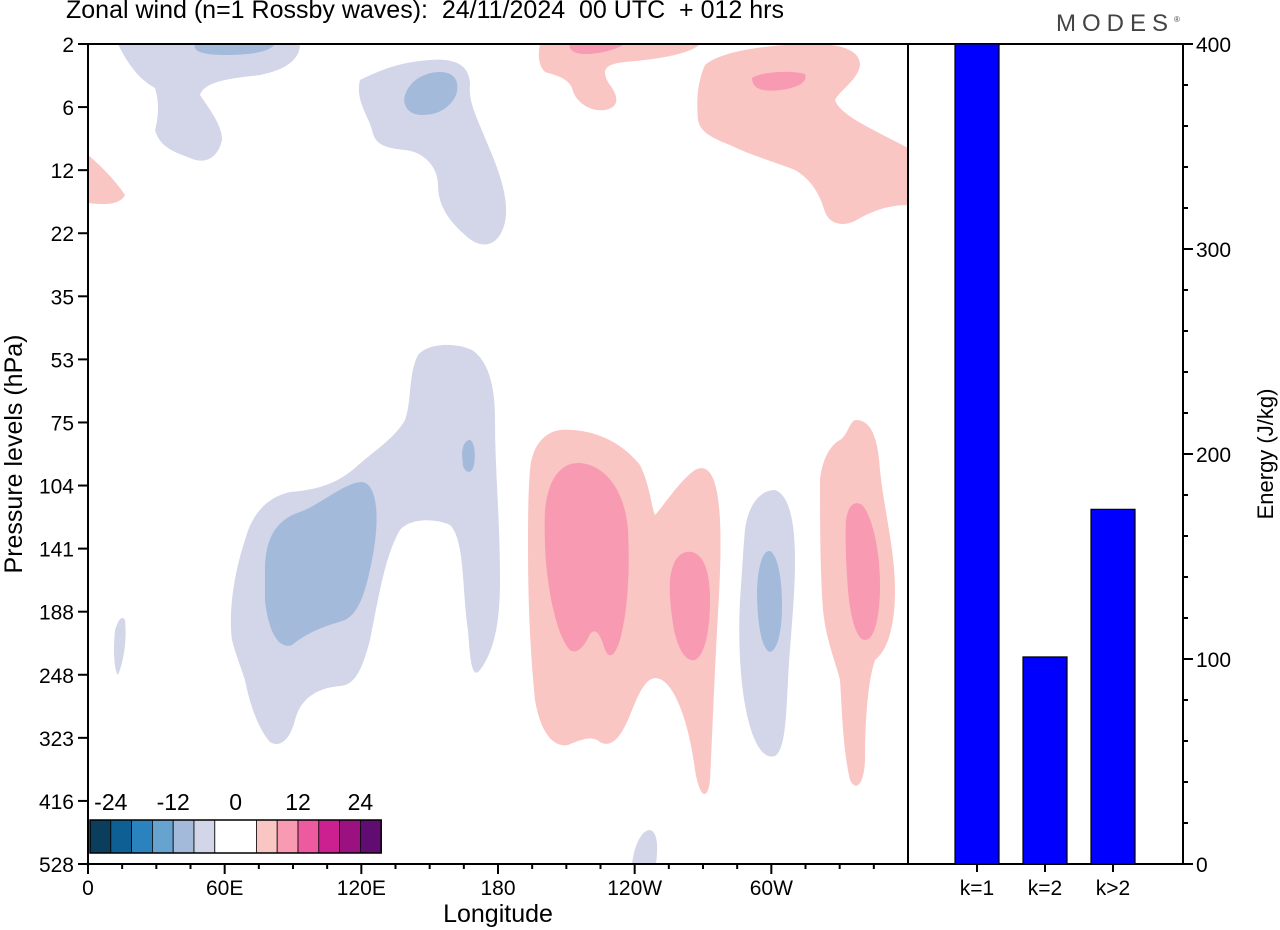  I want to click on brand-text: MODES, so click(1115, 23).